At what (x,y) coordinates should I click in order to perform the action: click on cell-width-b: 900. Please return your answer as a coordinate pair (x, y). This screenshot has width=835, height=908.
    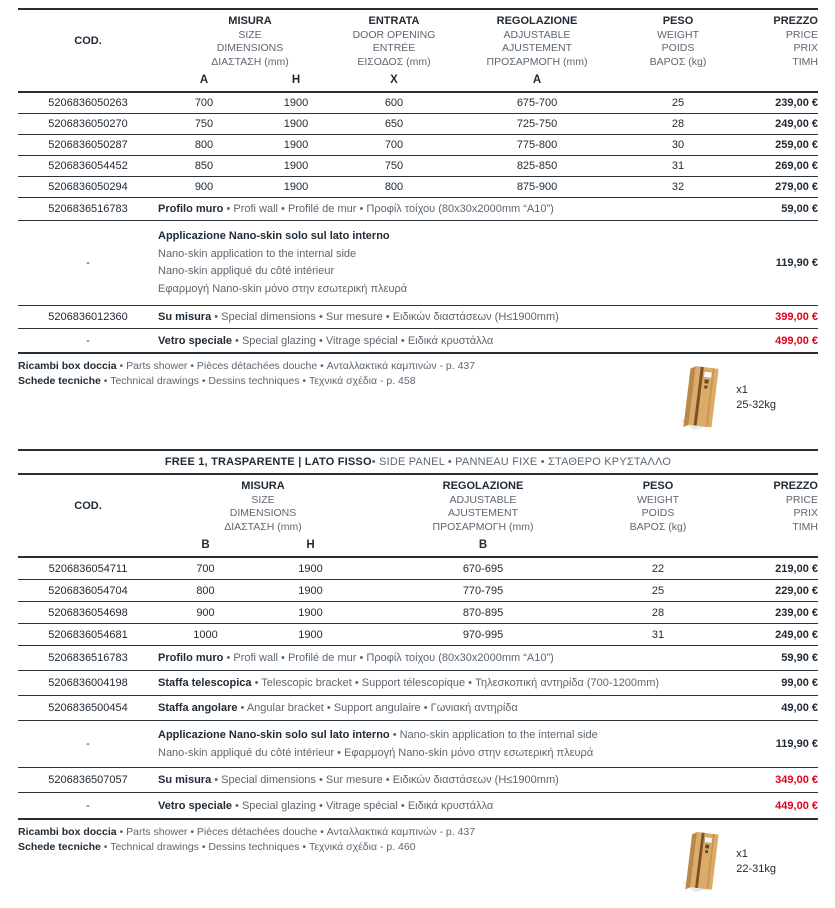
    Looking at the image, I should click on (205, 612).